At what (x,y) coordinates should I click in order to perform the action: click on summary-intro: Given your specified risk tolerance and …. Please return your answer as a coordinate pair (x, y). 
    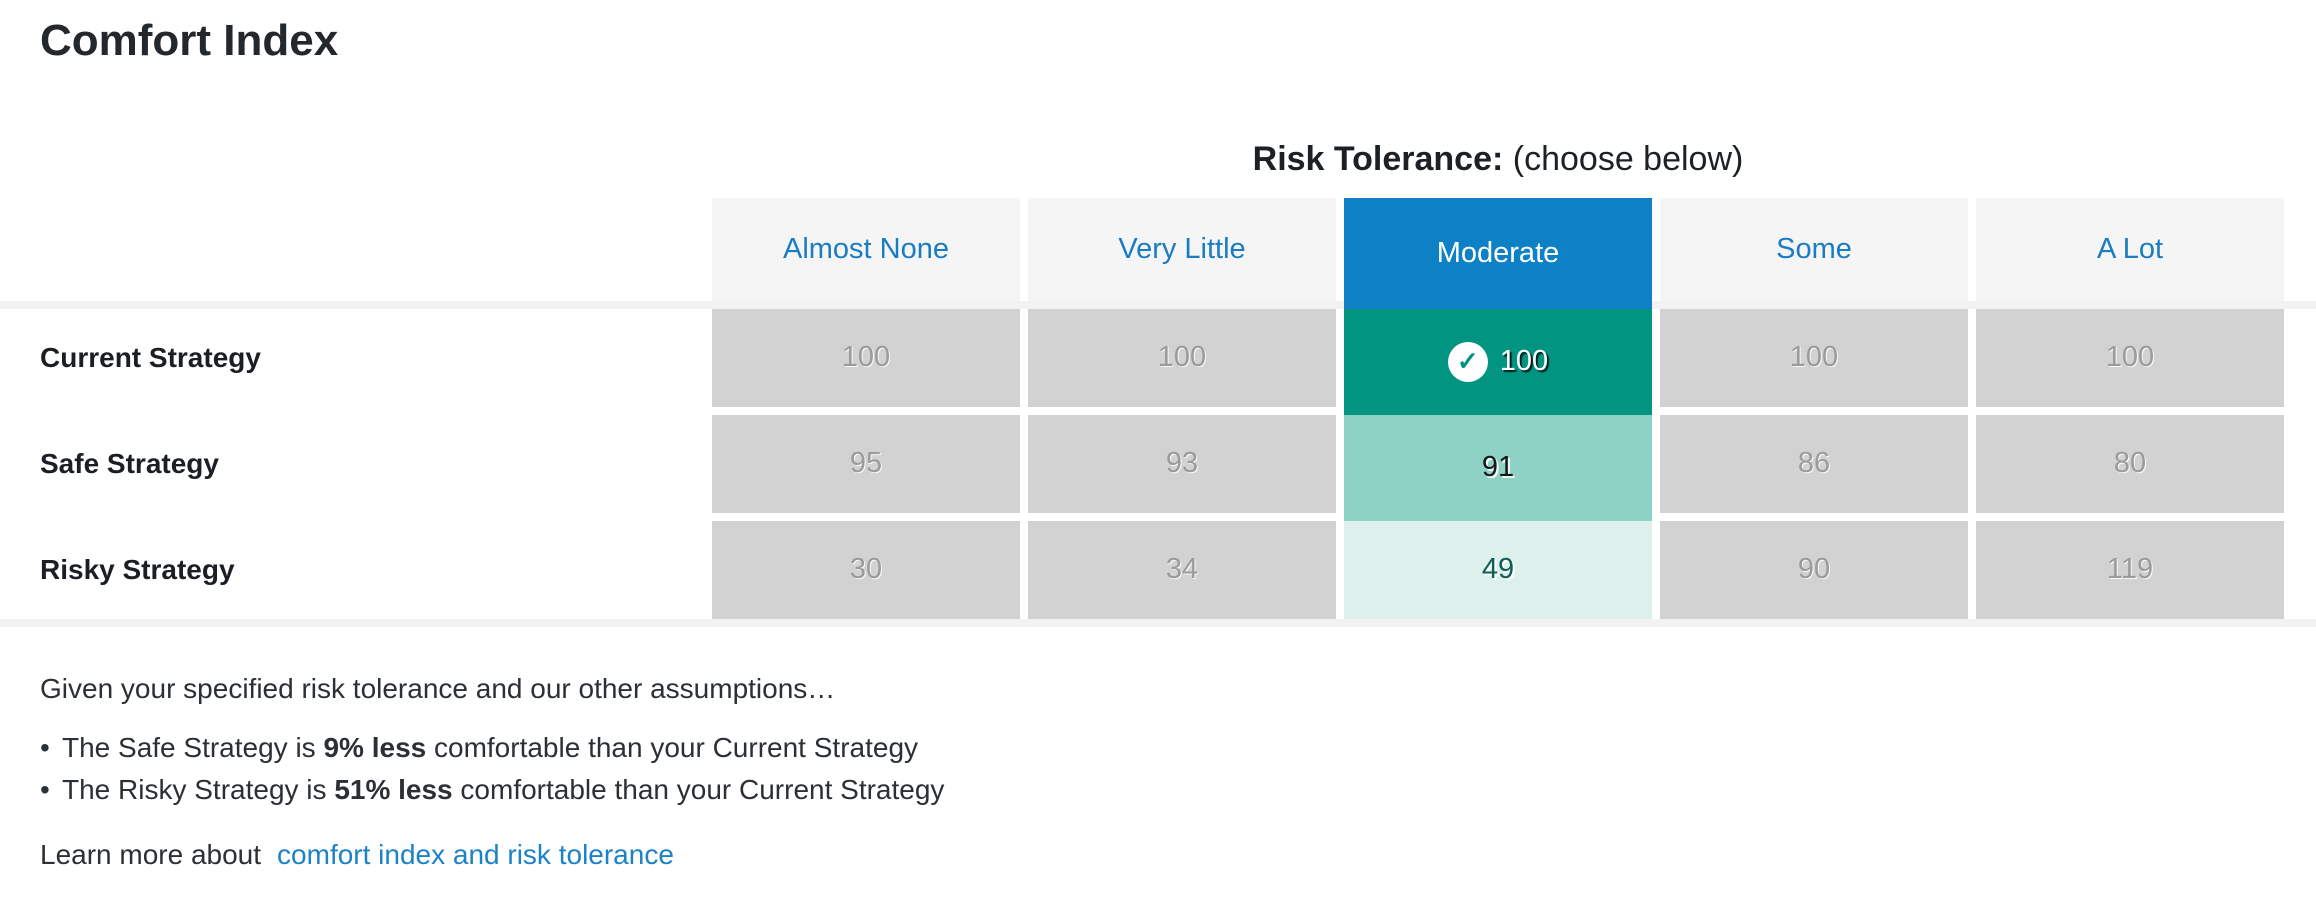
    Looking at the image, I should click on (438, 688).